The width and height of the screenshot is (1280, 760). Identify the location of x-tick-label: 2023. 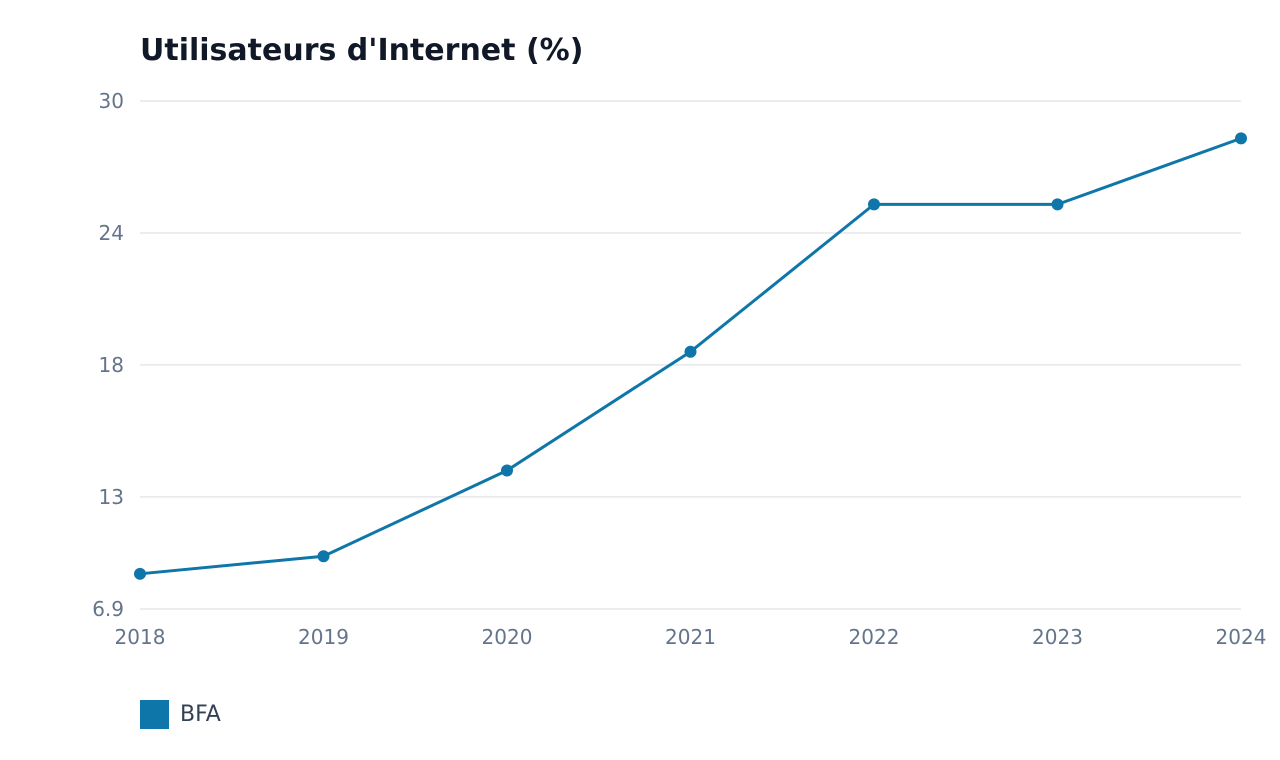
(1057, 637).